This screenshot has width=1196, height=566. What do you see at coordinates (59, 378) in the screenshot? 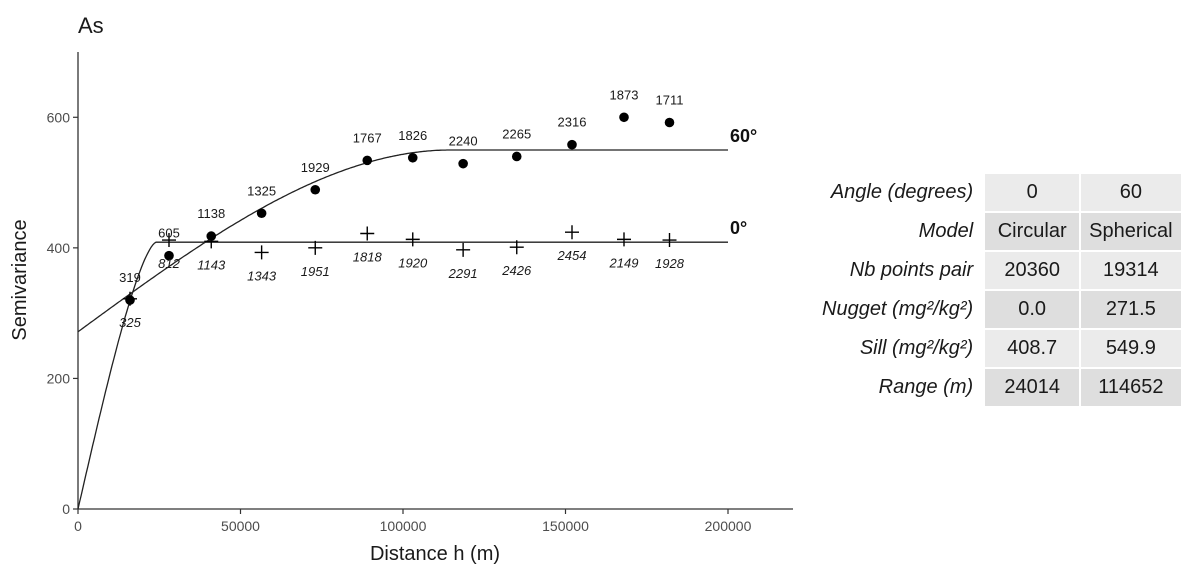
I see `y-tick-label: 200` at bounding box center [59, 378].